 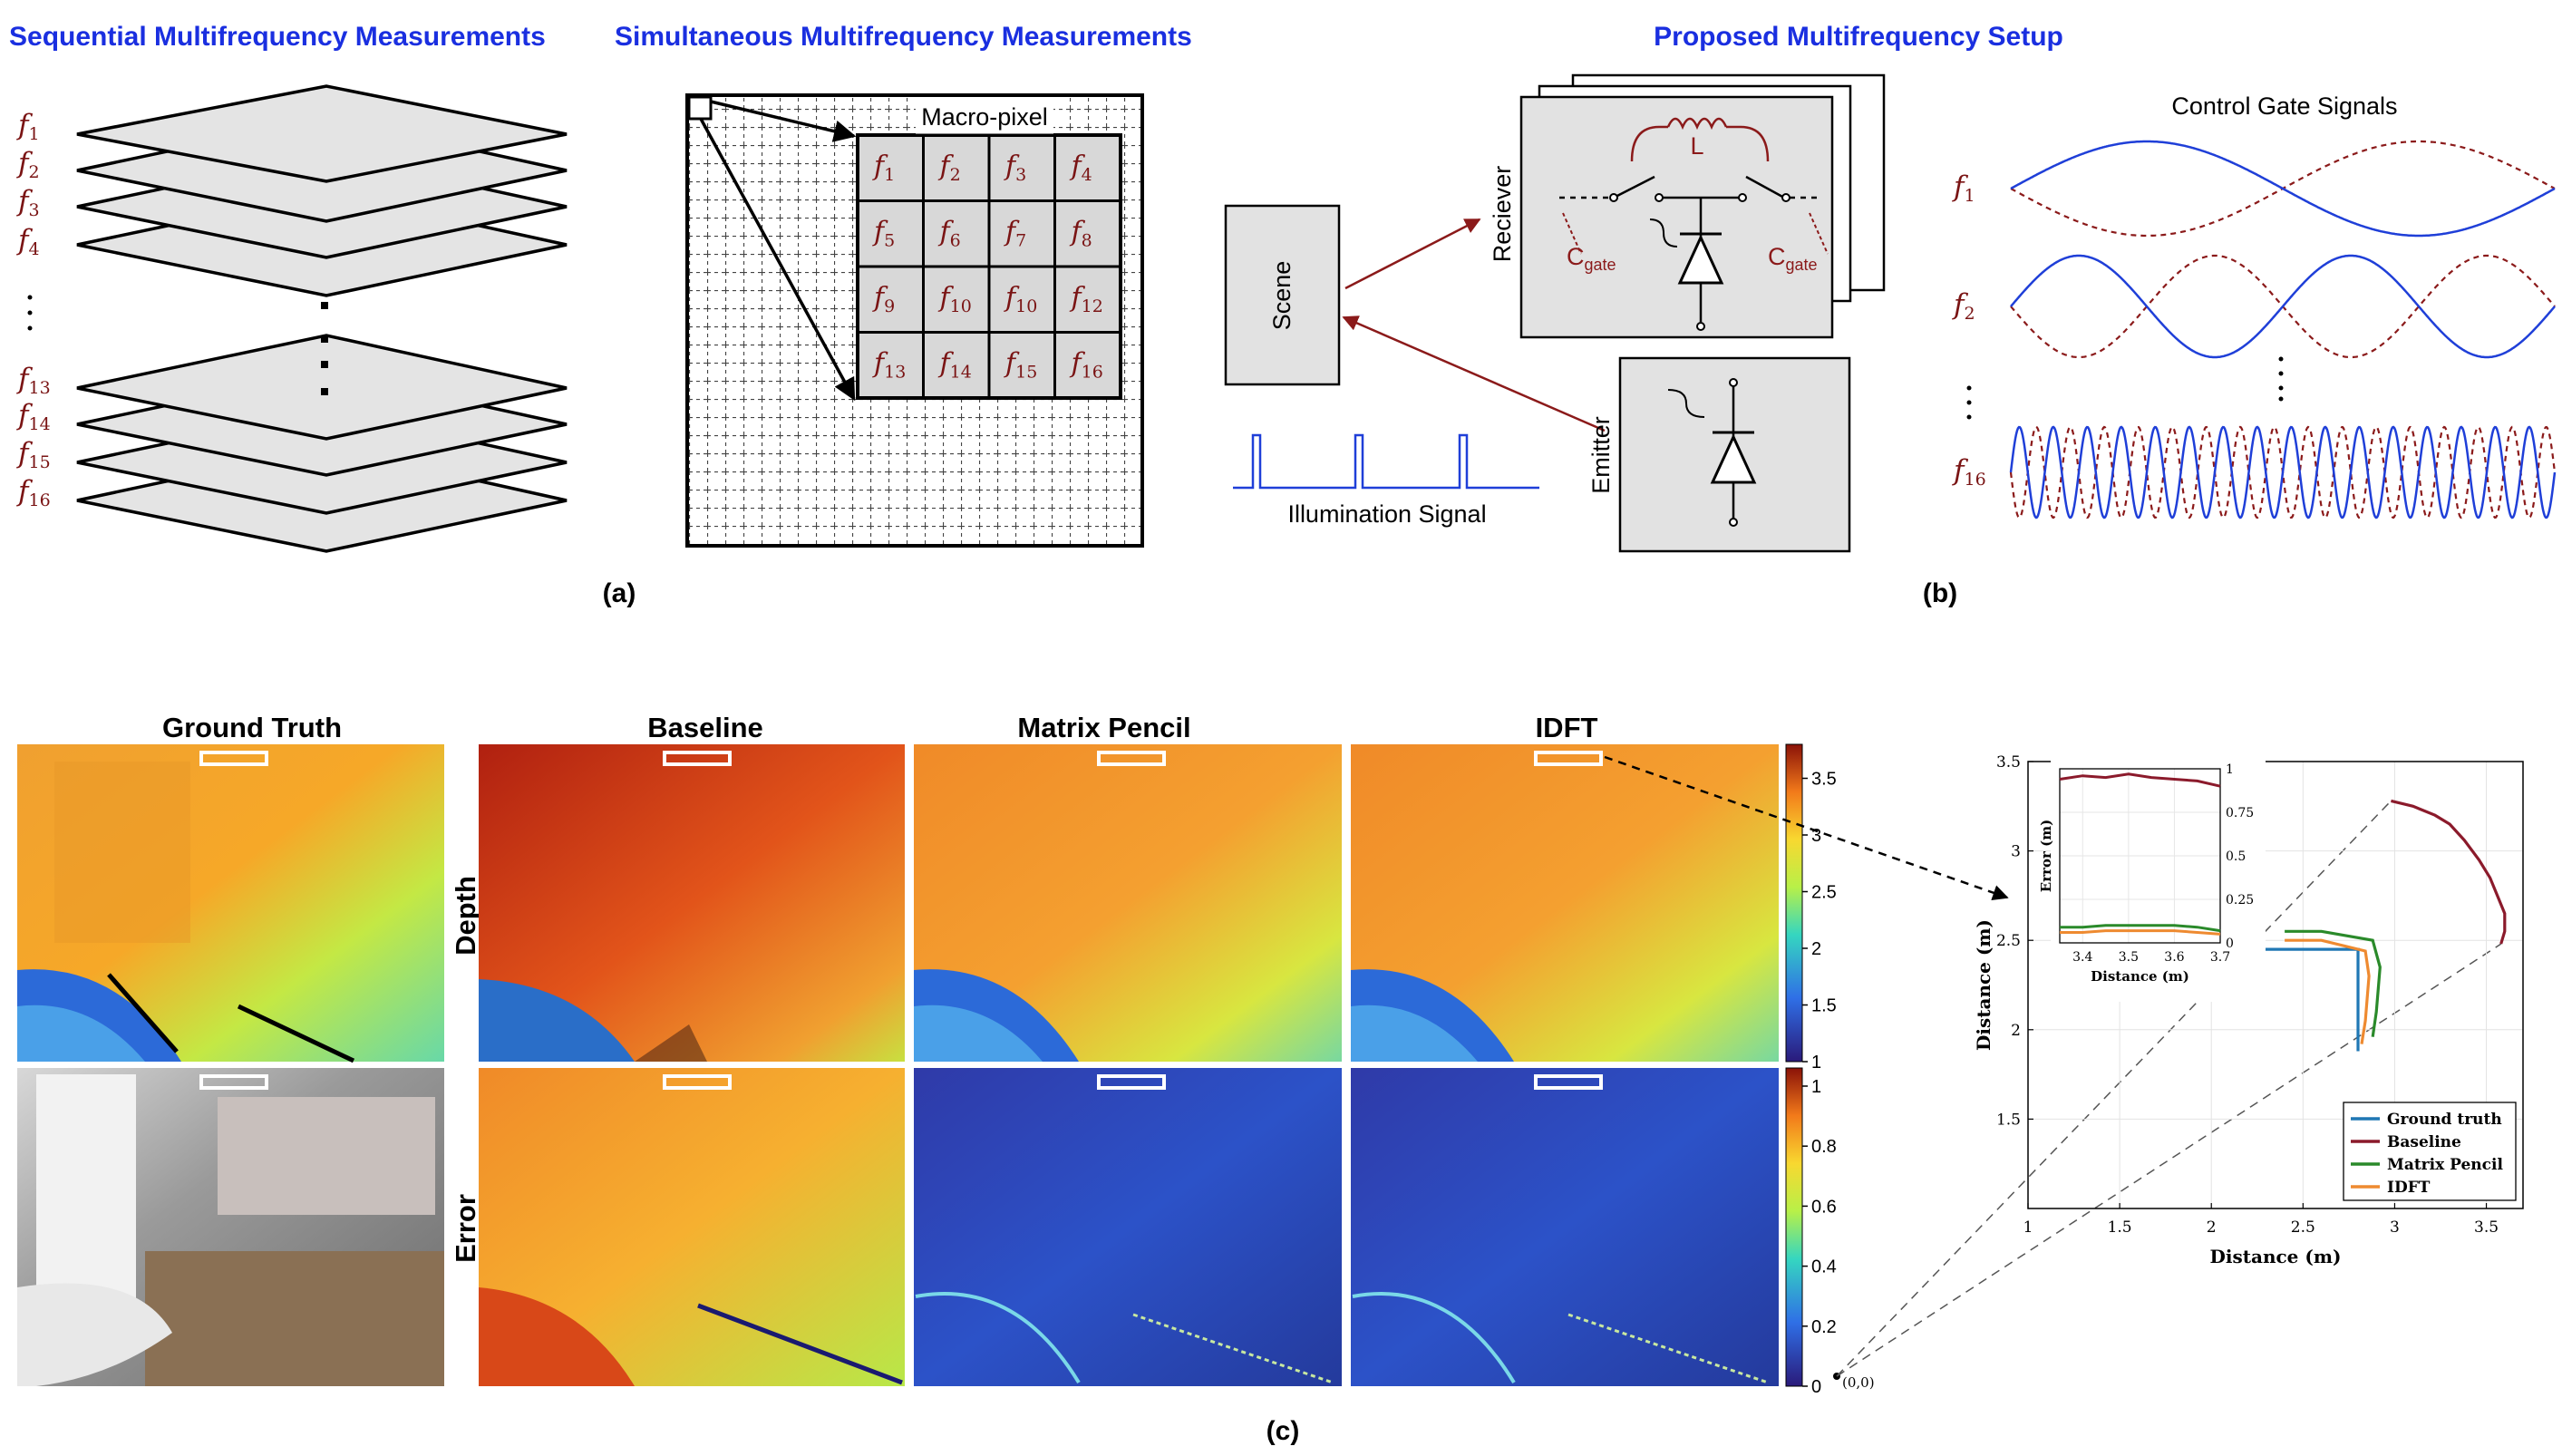 I want to click on inset-y-tick: 0.75, so click(x=2240, y=813).